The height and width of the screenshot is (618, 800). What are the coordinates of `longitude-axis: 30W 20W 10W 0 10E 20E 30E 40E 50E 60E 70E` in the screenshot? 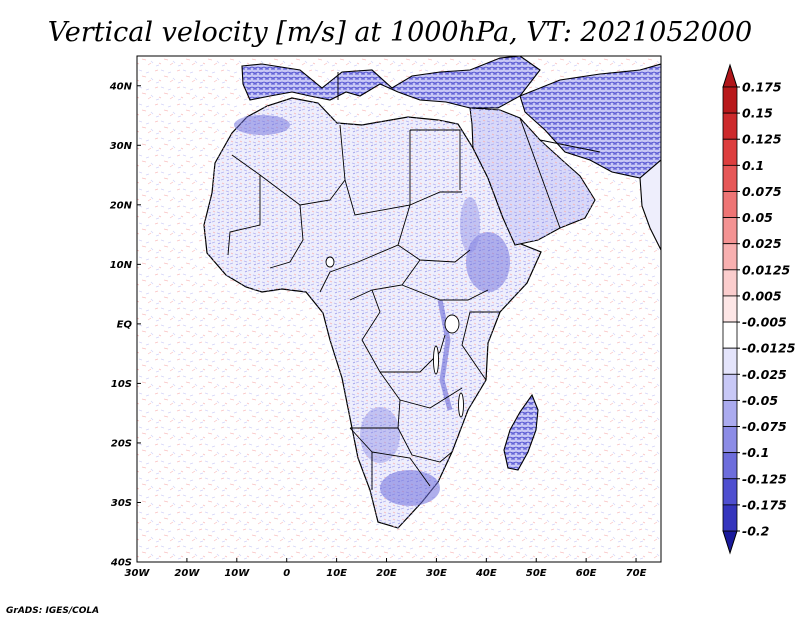 It's located at (386, 568).